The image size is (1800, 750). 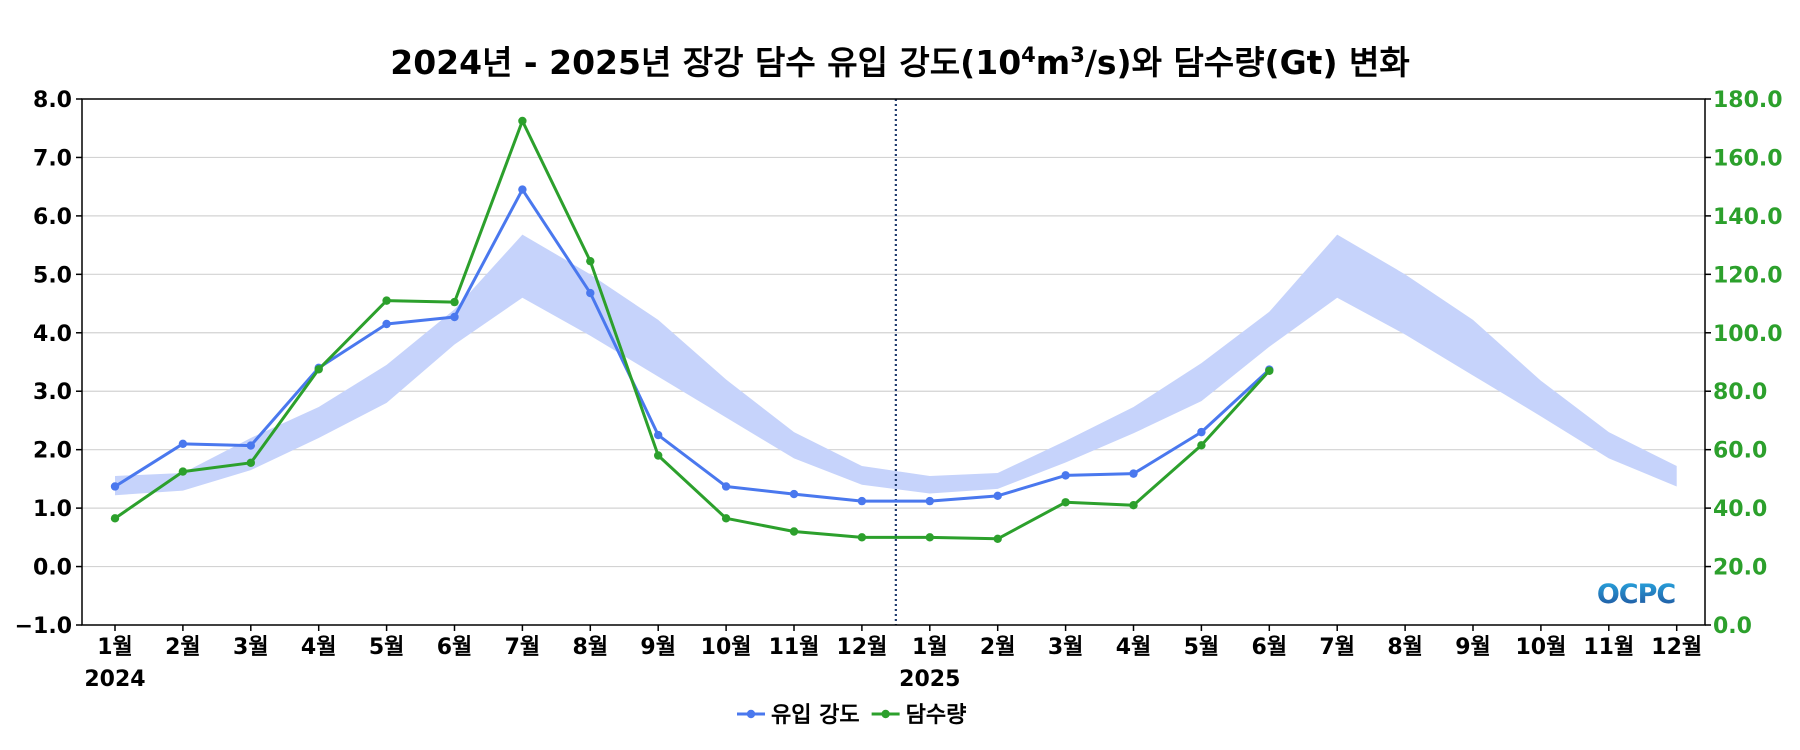 I want to click on year-label: 2024, so click(x=114, y=679).